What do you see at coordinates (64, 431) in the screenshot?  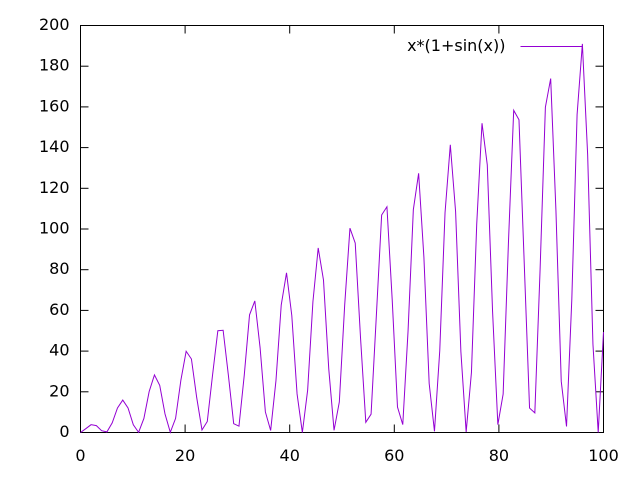 I see `y-tick-label: 0` at bounding box center [64, 431].